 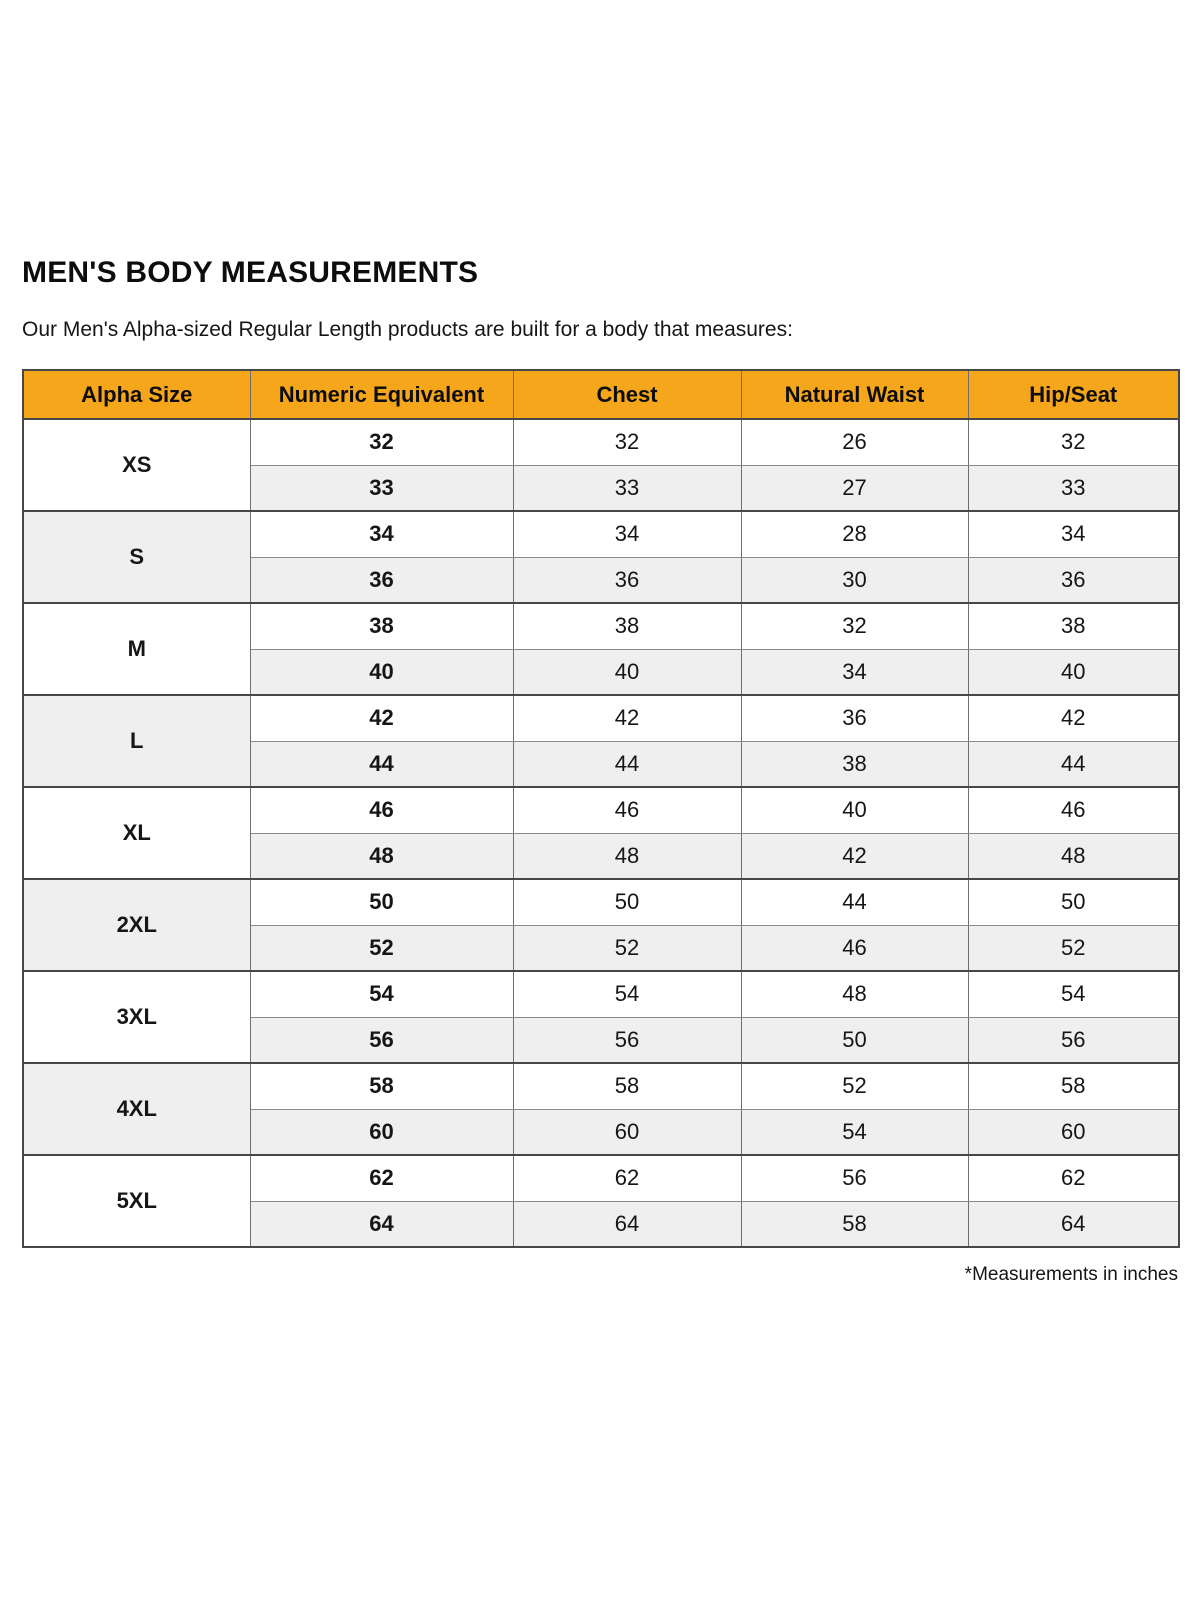 I want to click on hip-cell: 42, so click(x=1073, y=718).